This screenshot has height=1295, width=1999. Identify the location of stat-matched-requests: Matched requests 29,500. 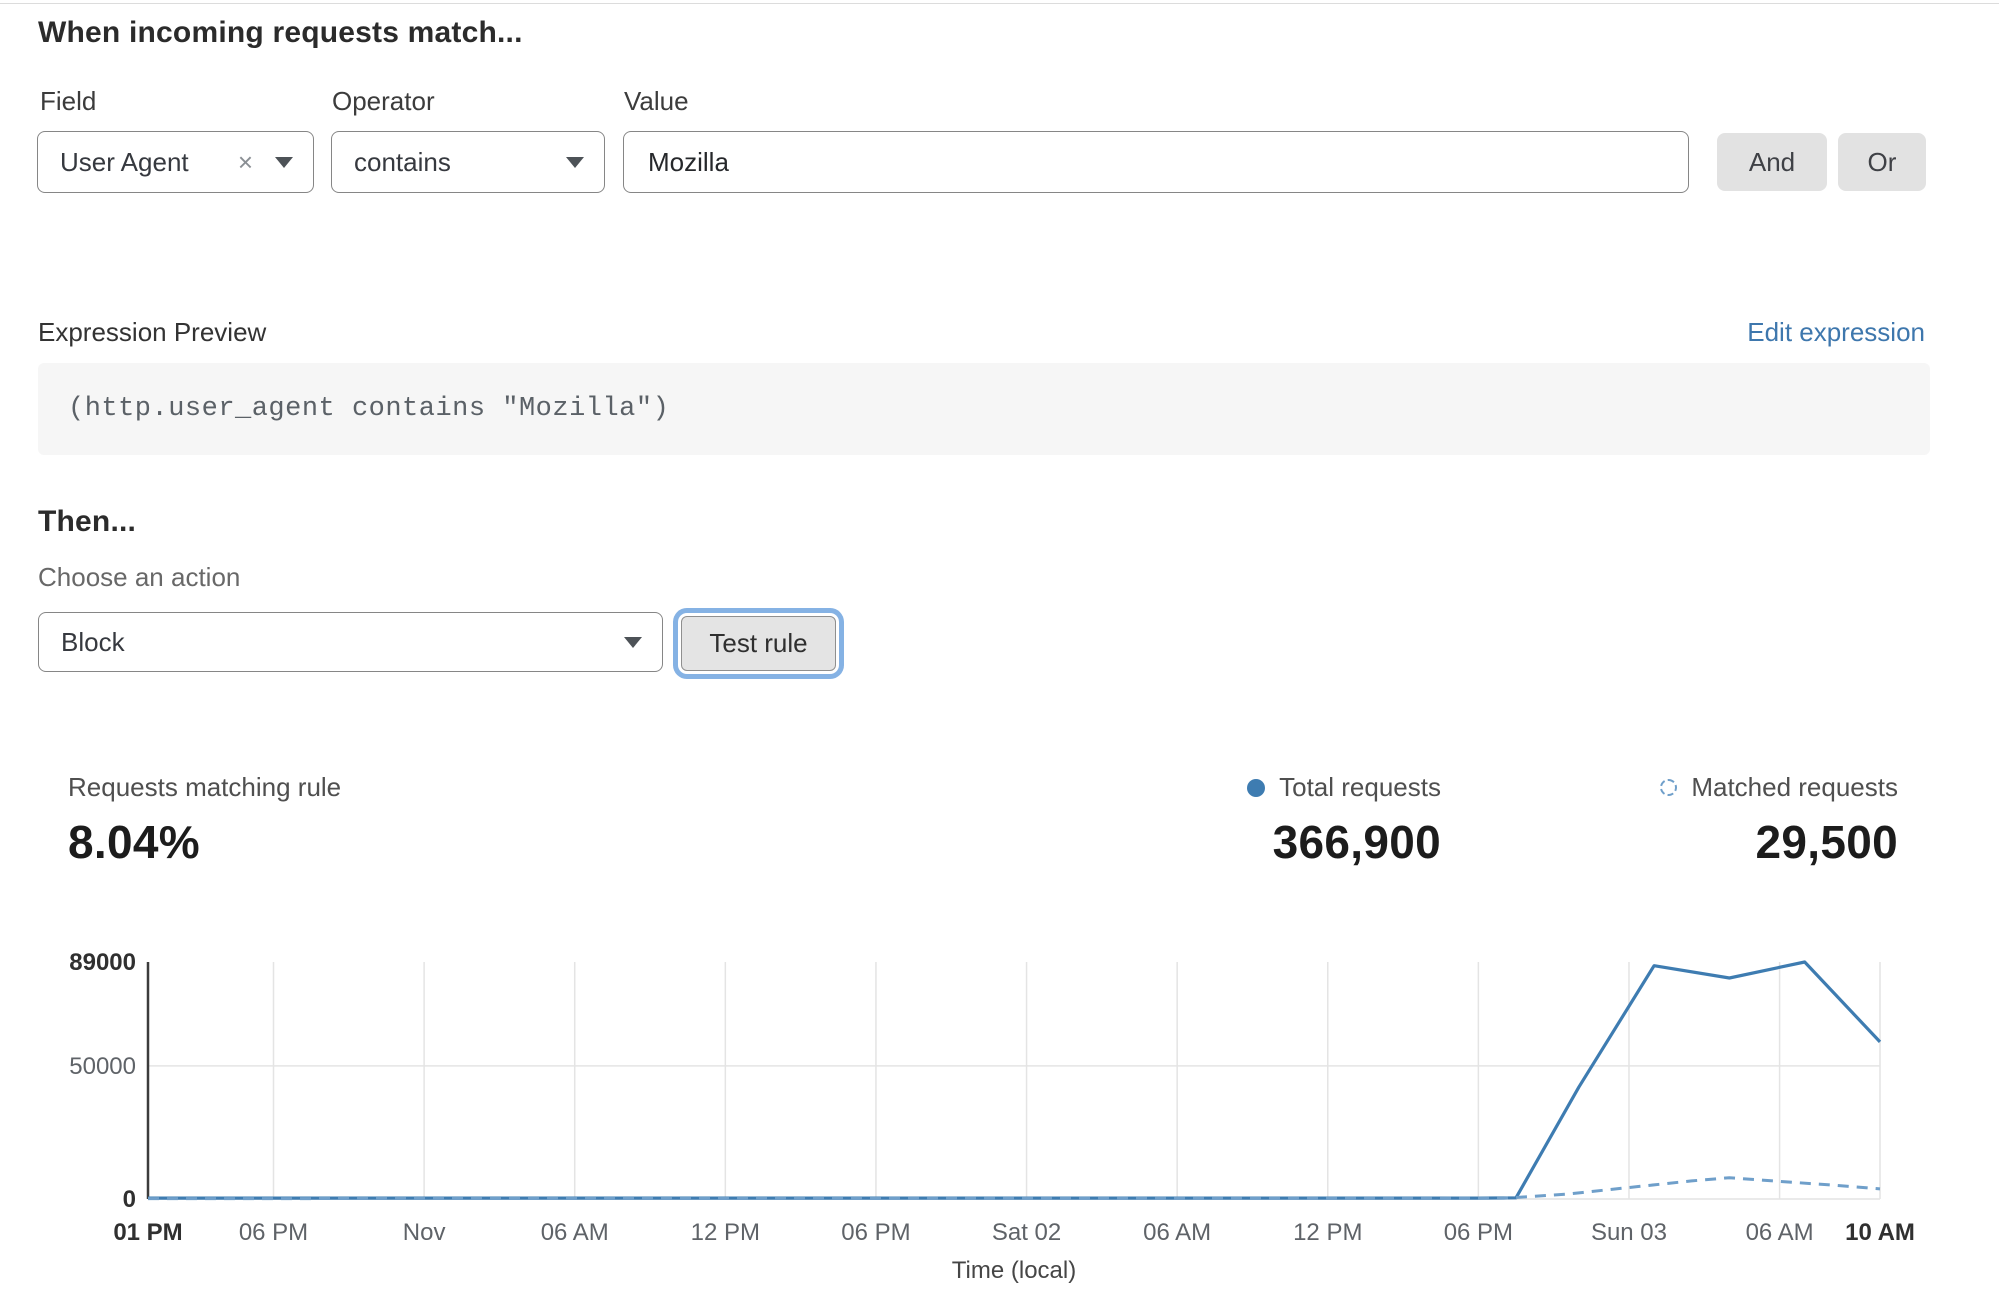
(1779, 820).